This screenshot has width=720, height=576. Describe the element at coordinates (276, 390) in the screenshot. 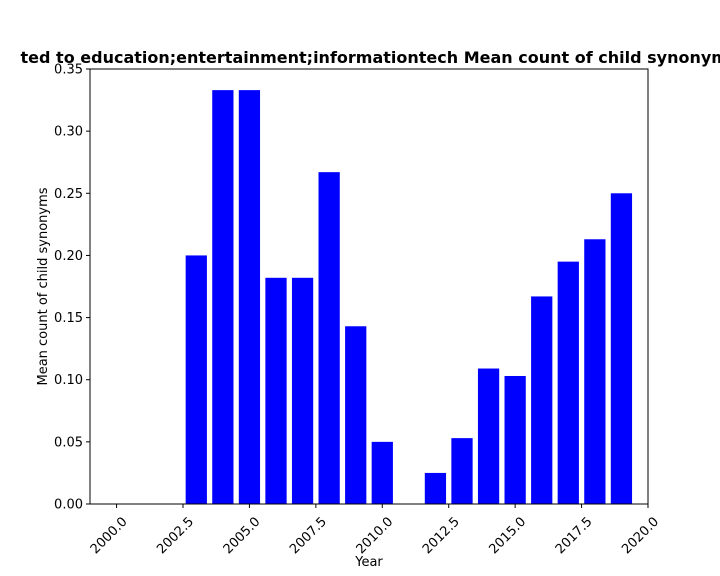

I see `bar-2006` at that location.